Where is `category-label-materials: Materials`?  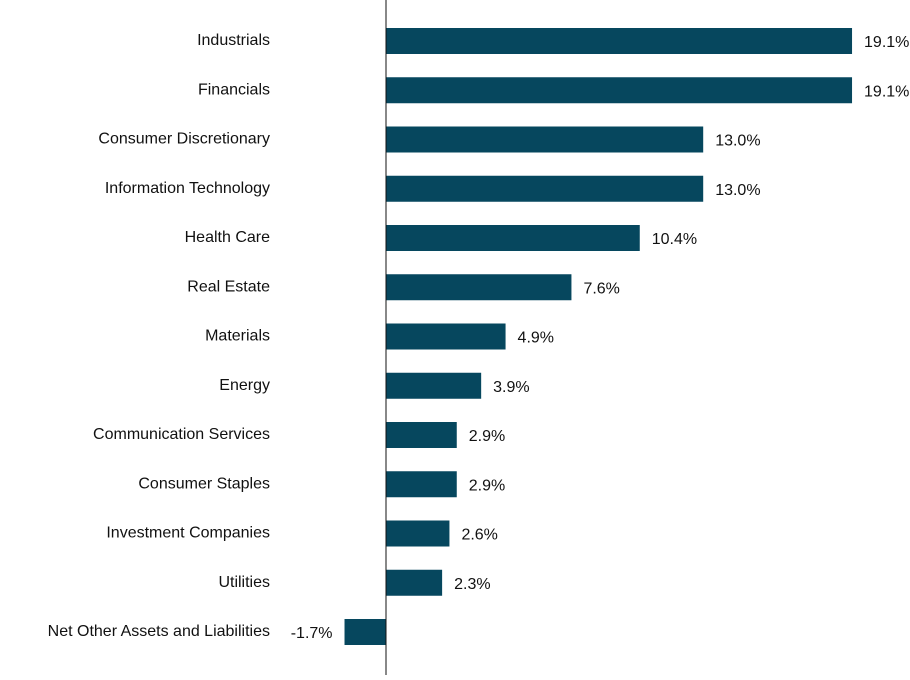
category-label-materials: Materials is located at coordinates (237, 336).